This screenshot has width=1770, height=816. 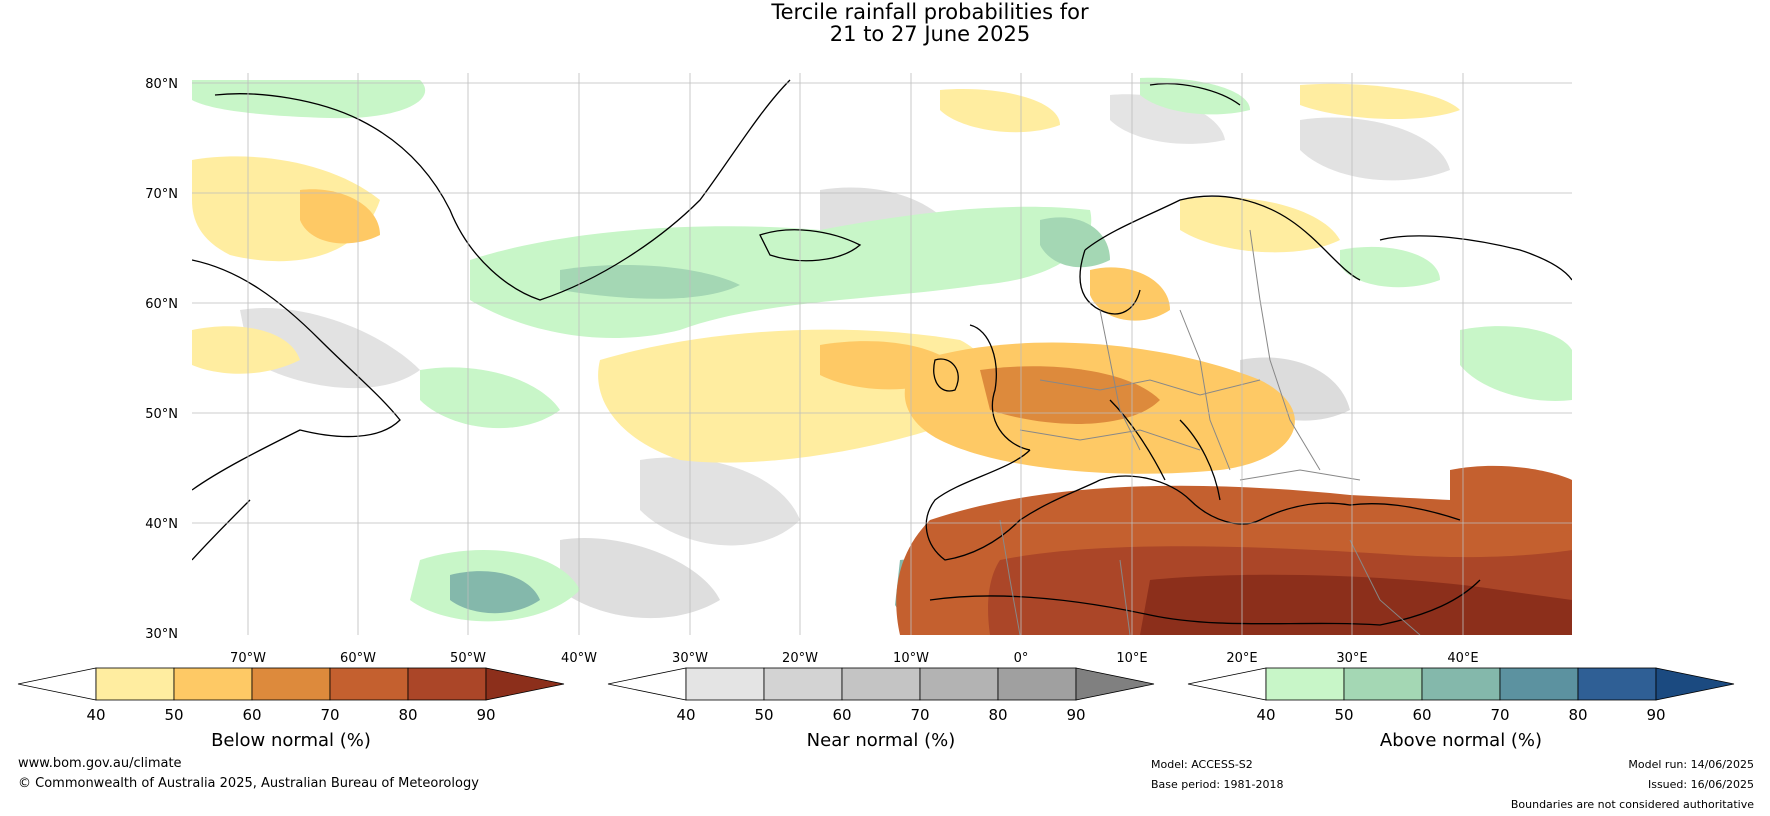 What do you see at coordinates (579, 658) in the screenshot?
I see `lon-label: 40°W` at bounding box center [579, 658].